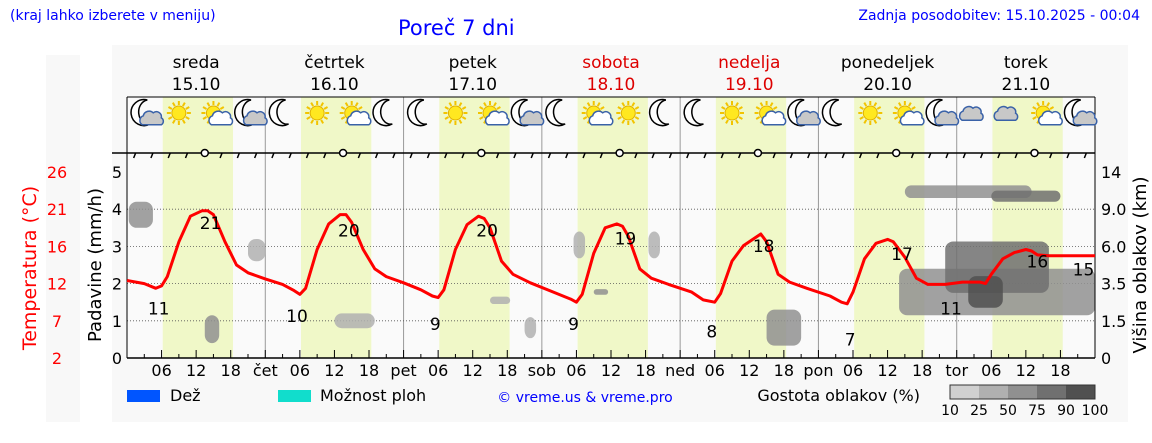 The width and height of the screenshot is (1152, 443). What do you see at coordinates (1066, 411) in the screenshot?
I see `cloud-density-step: 90` at bounding box center [1066, 411].